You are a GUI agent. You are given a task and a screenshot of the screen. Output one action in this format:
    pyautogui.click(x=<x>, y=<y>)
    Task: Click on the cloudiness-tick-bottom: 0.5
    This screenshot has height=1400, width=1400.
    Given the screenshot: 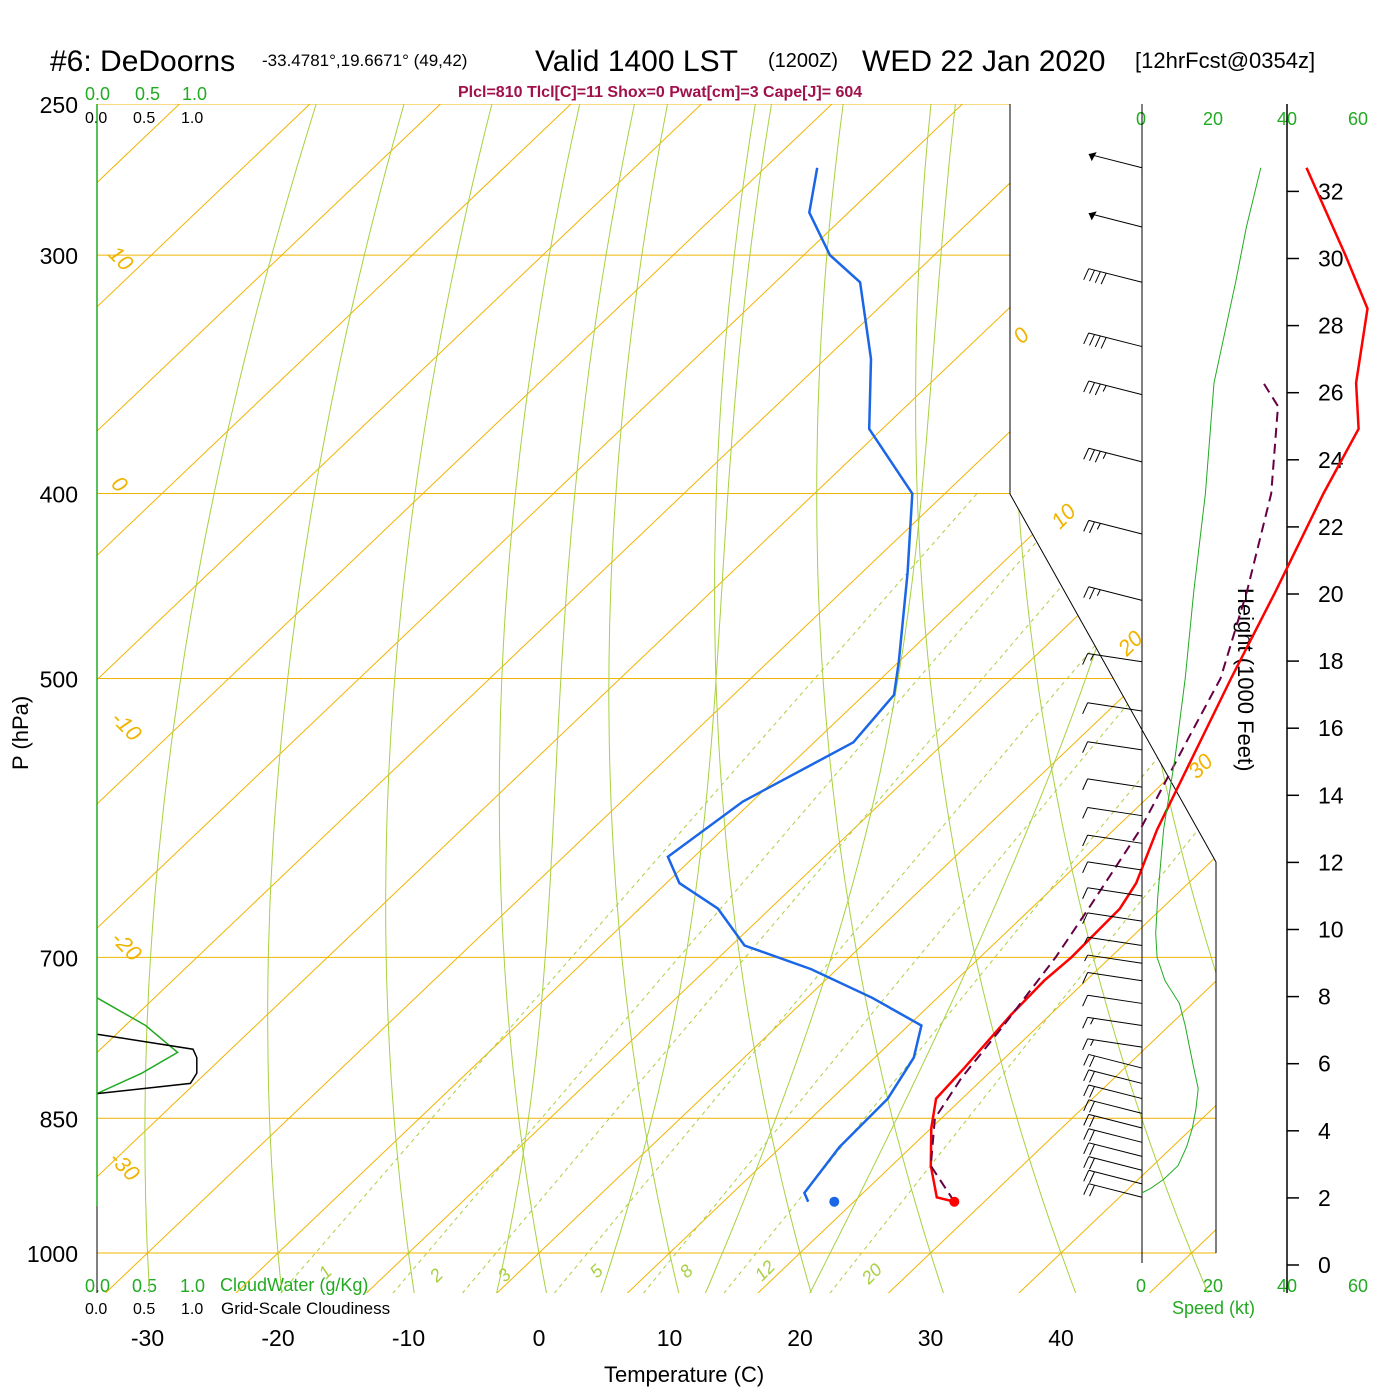 What is the action you would take?
    pyautogui.click(x=144, y=1309)
    